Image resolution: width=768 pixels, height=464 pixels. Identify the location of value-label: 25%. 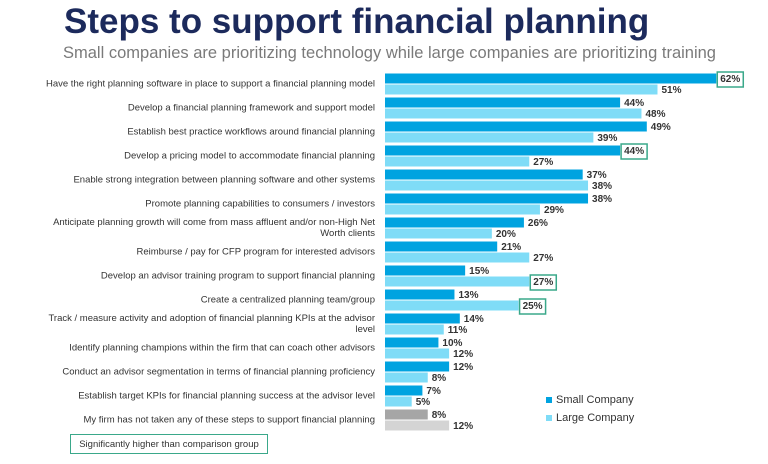
(533, 306).